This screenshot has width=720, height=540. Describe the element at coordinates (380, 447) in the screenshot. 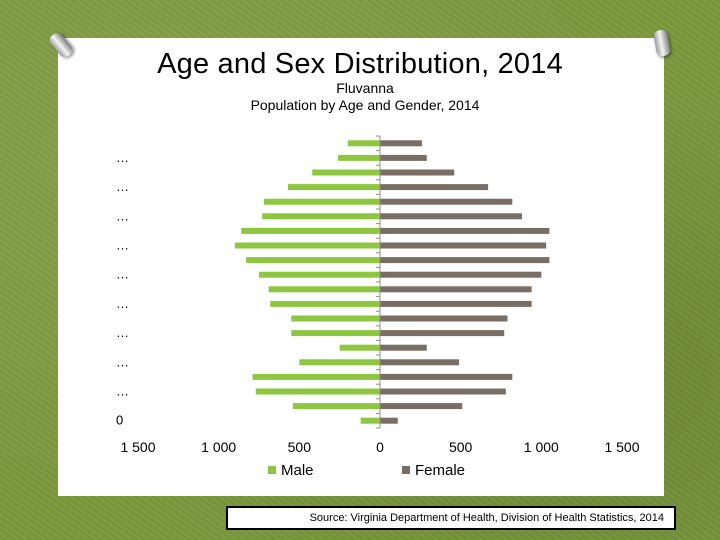

I see `x-tick-label: 0` at that location.